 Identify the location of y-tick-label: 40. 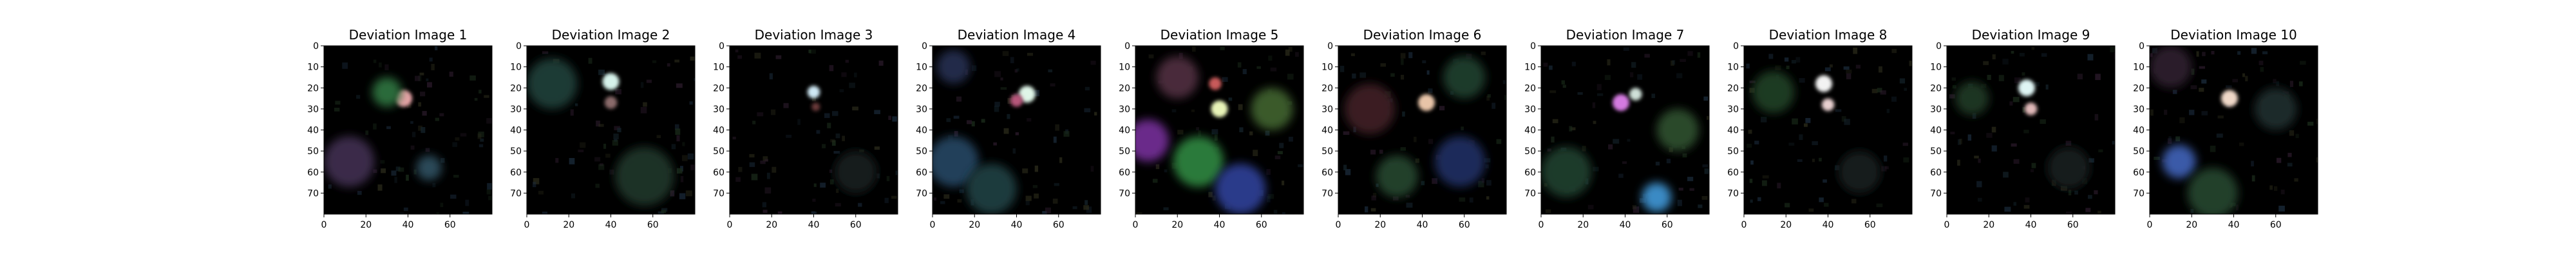
(516, 131).